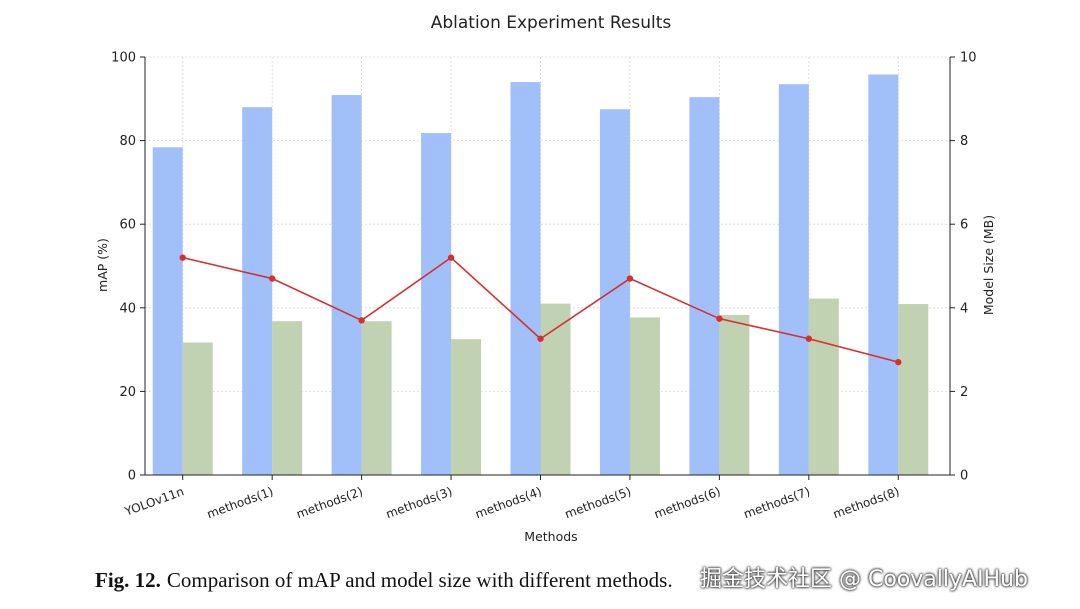  What do you see at coordinates (864, 579) in the screenshot?
I see `watermark: 掘金技术社区 @ CoovallyAIHub` at bounding box center [864, 579].